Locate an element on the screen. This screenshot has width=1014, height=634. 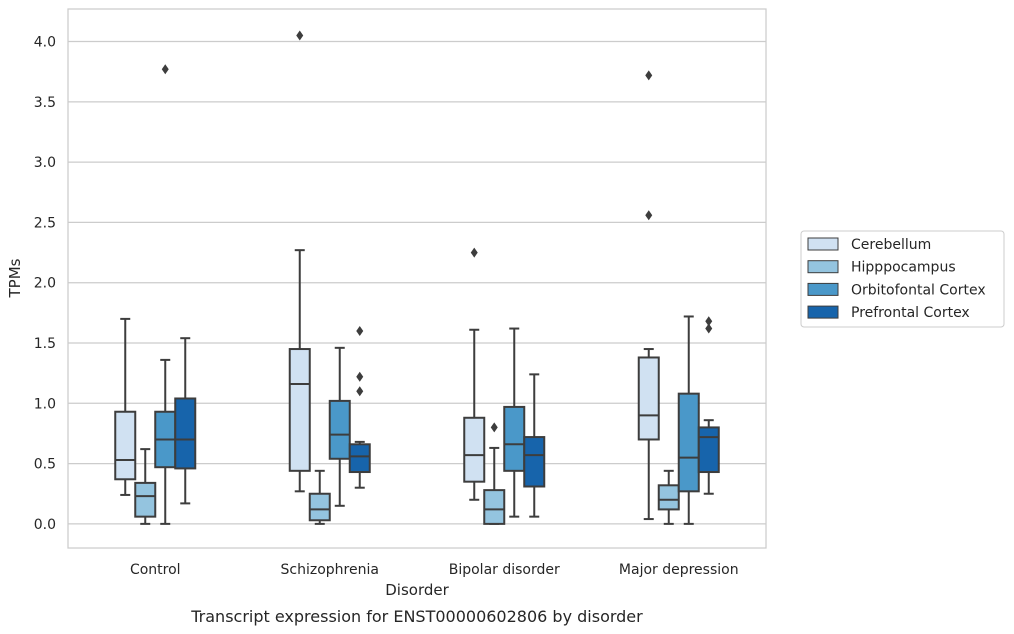
legend-label: Cerebellum is located at coordinates (891, 245).